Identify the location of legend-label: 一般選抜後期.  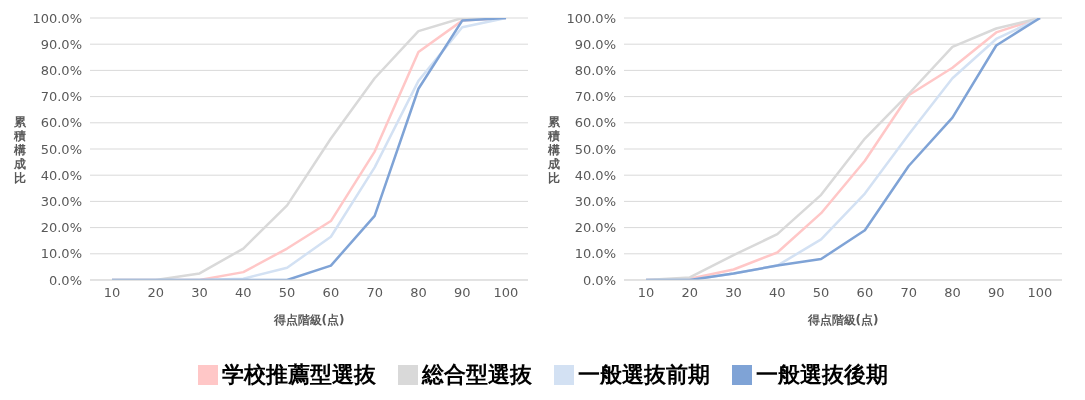
(821, 375).